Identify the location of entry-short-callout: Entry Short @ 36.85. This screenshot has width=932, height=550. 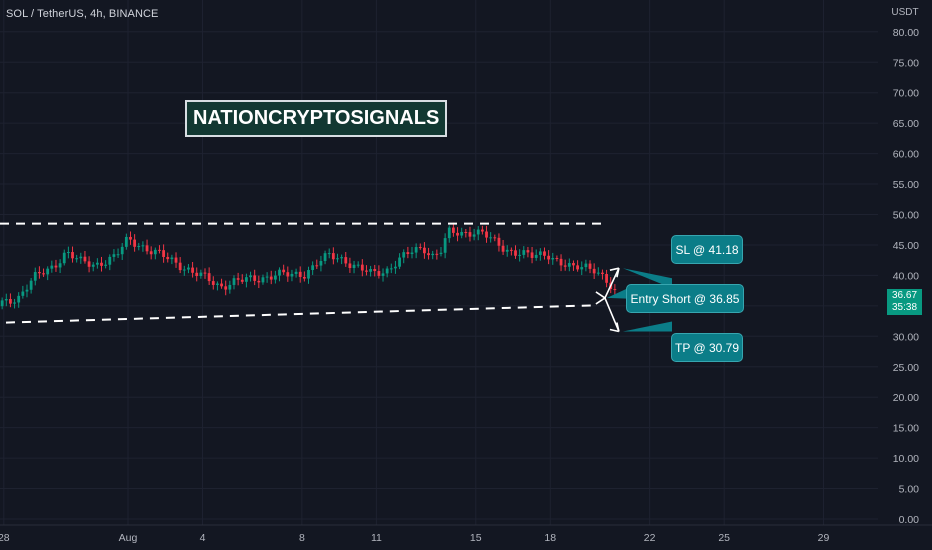
(685, 298).